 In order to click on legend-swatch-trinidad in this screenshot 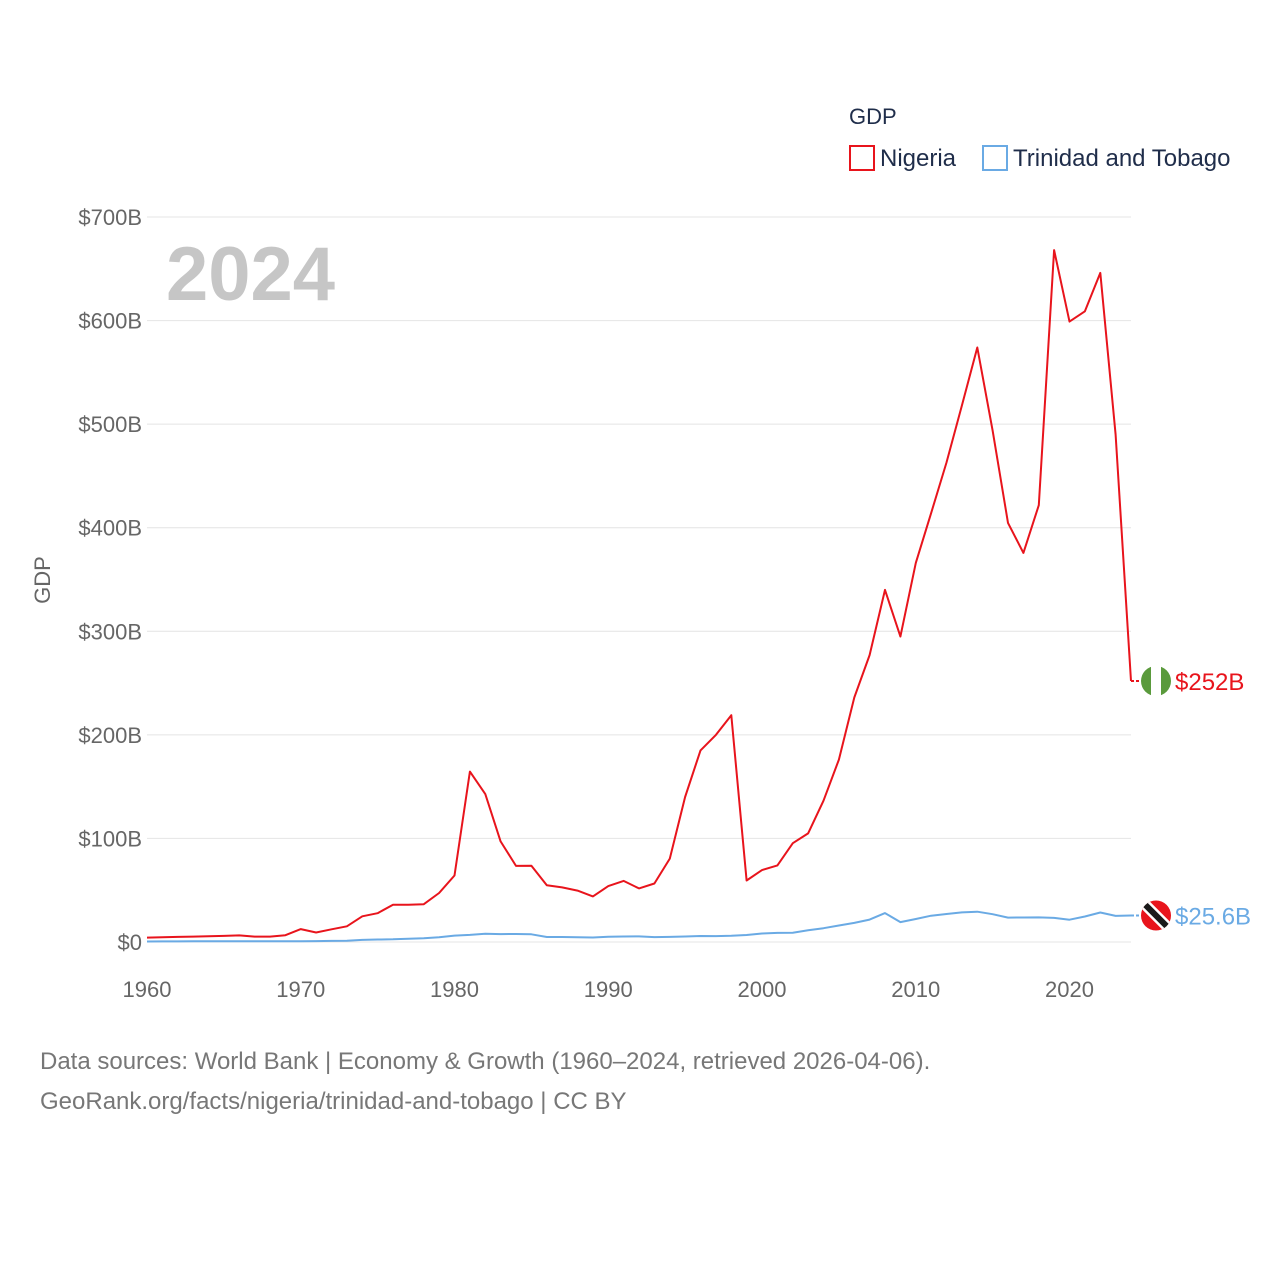, I will do `click(995, 158)`.